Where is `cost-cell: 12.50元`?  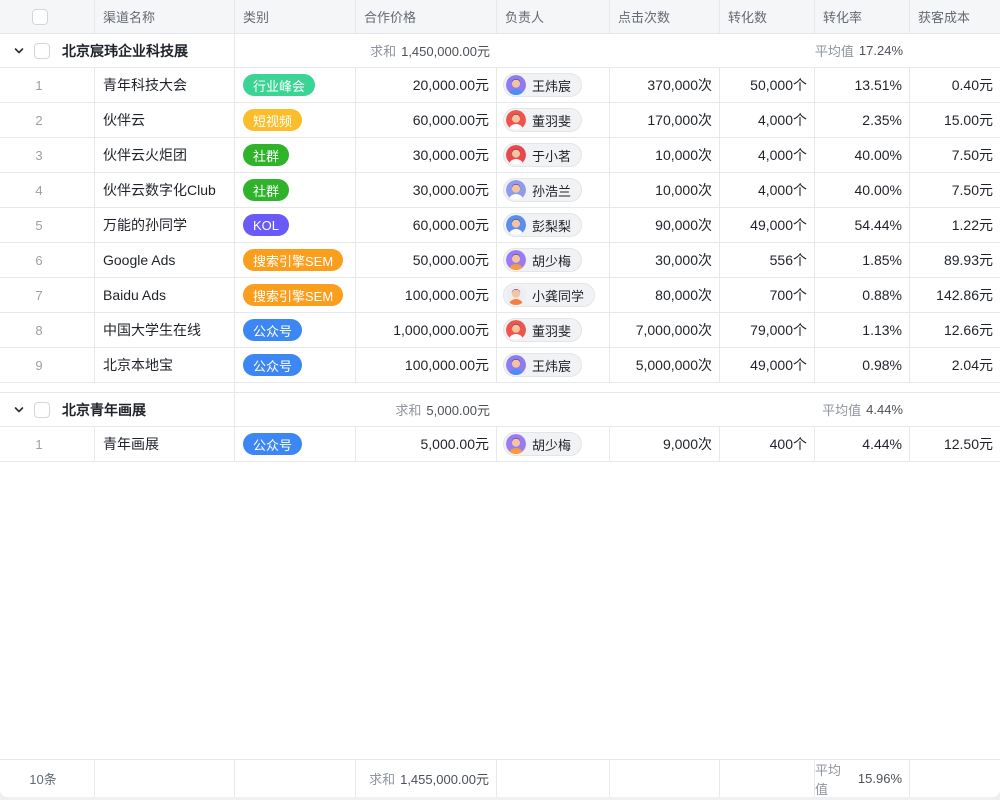
cost-cell: 12.50元 is located at coordinates (968, 444).